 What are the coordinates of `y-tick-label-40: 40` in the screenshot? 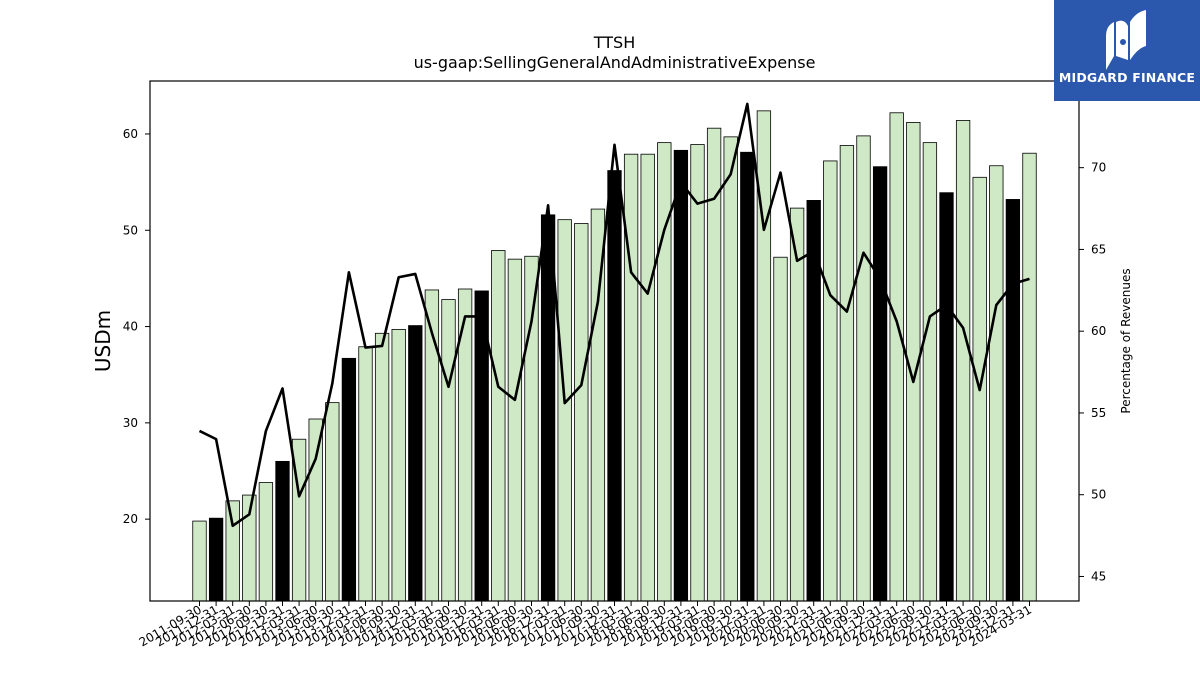 It's located at (130, 327).